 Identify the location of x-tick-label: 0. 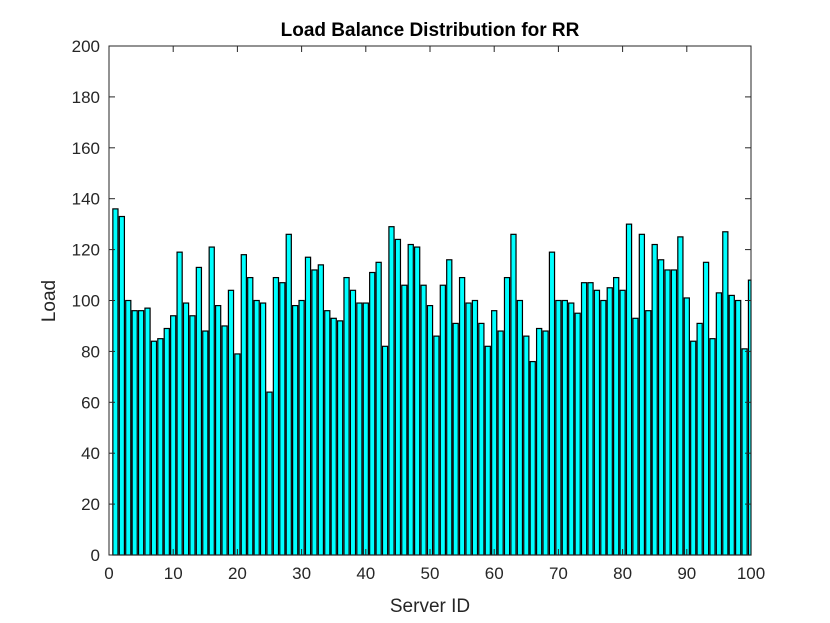
(108, 573).